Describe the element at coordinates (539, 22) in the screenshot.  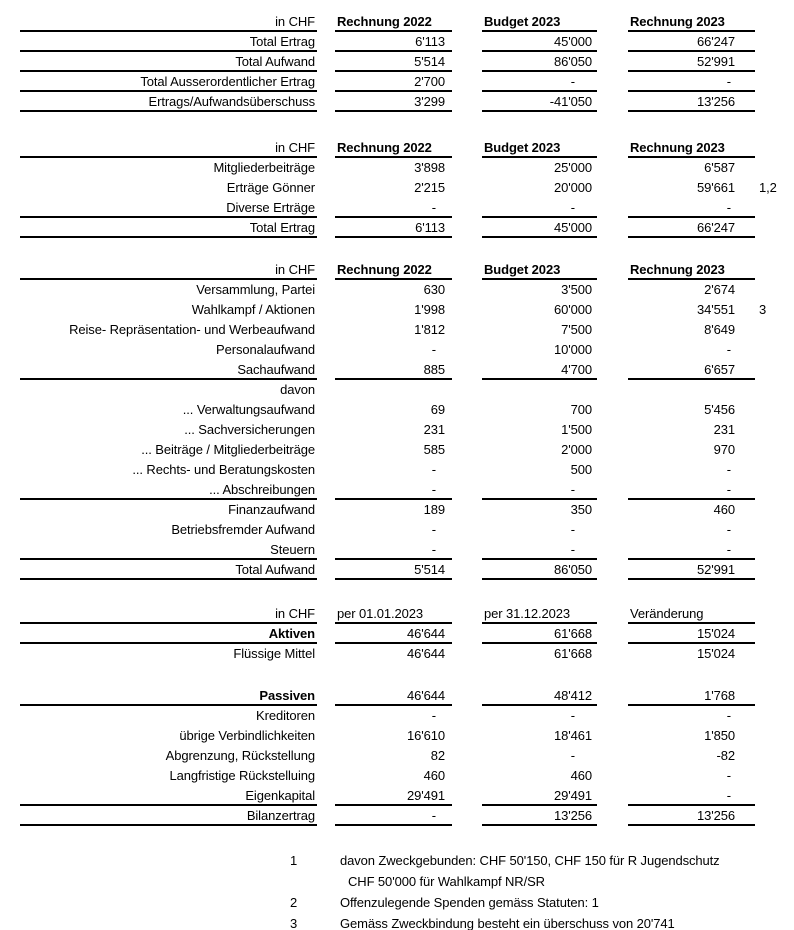
I see `column-header: Budget 2023` at that location.